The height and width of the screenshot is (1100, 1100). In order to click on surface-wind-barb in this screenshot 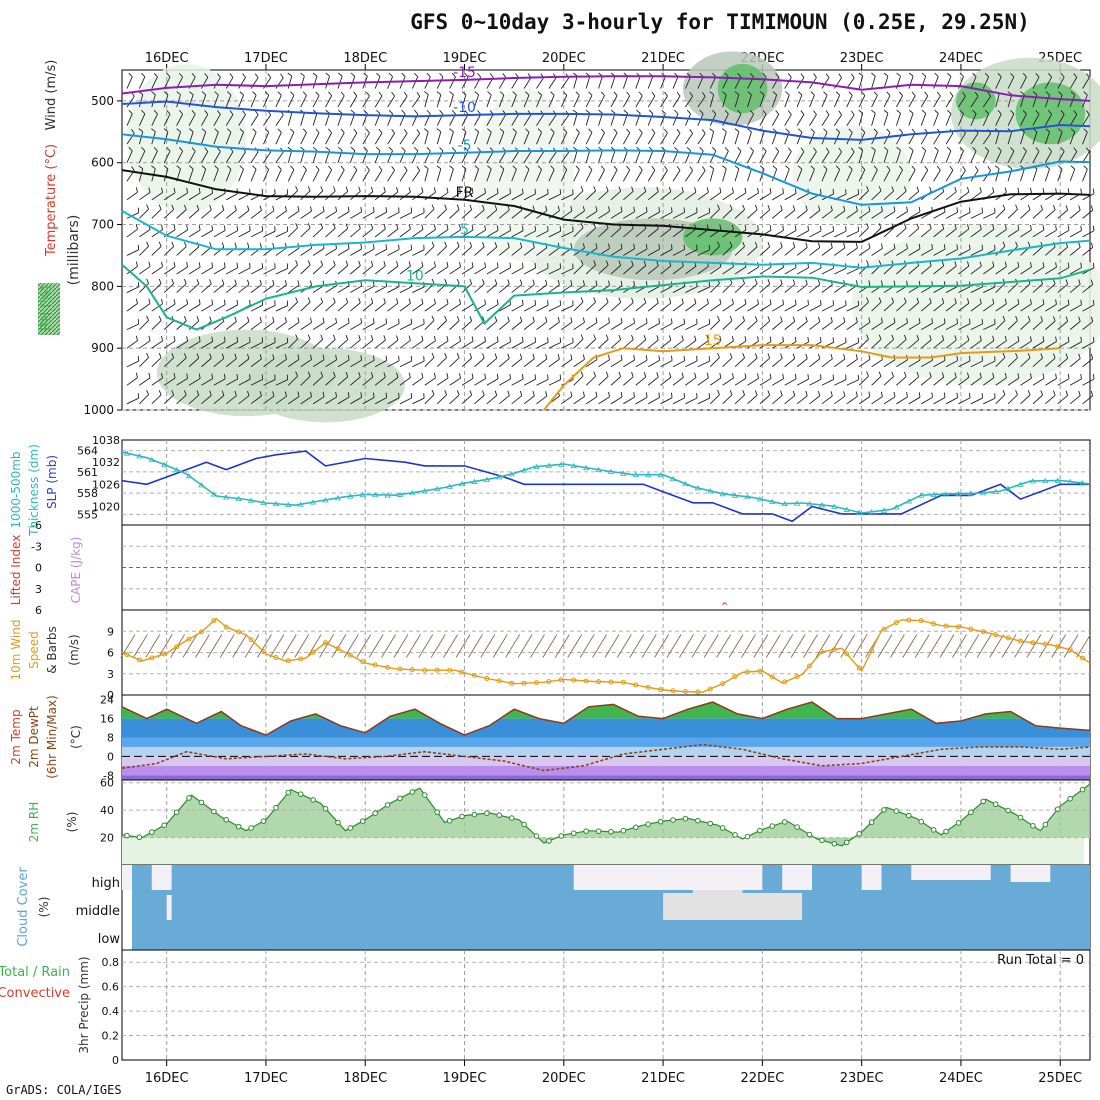, I will do `click(190, 646)`.